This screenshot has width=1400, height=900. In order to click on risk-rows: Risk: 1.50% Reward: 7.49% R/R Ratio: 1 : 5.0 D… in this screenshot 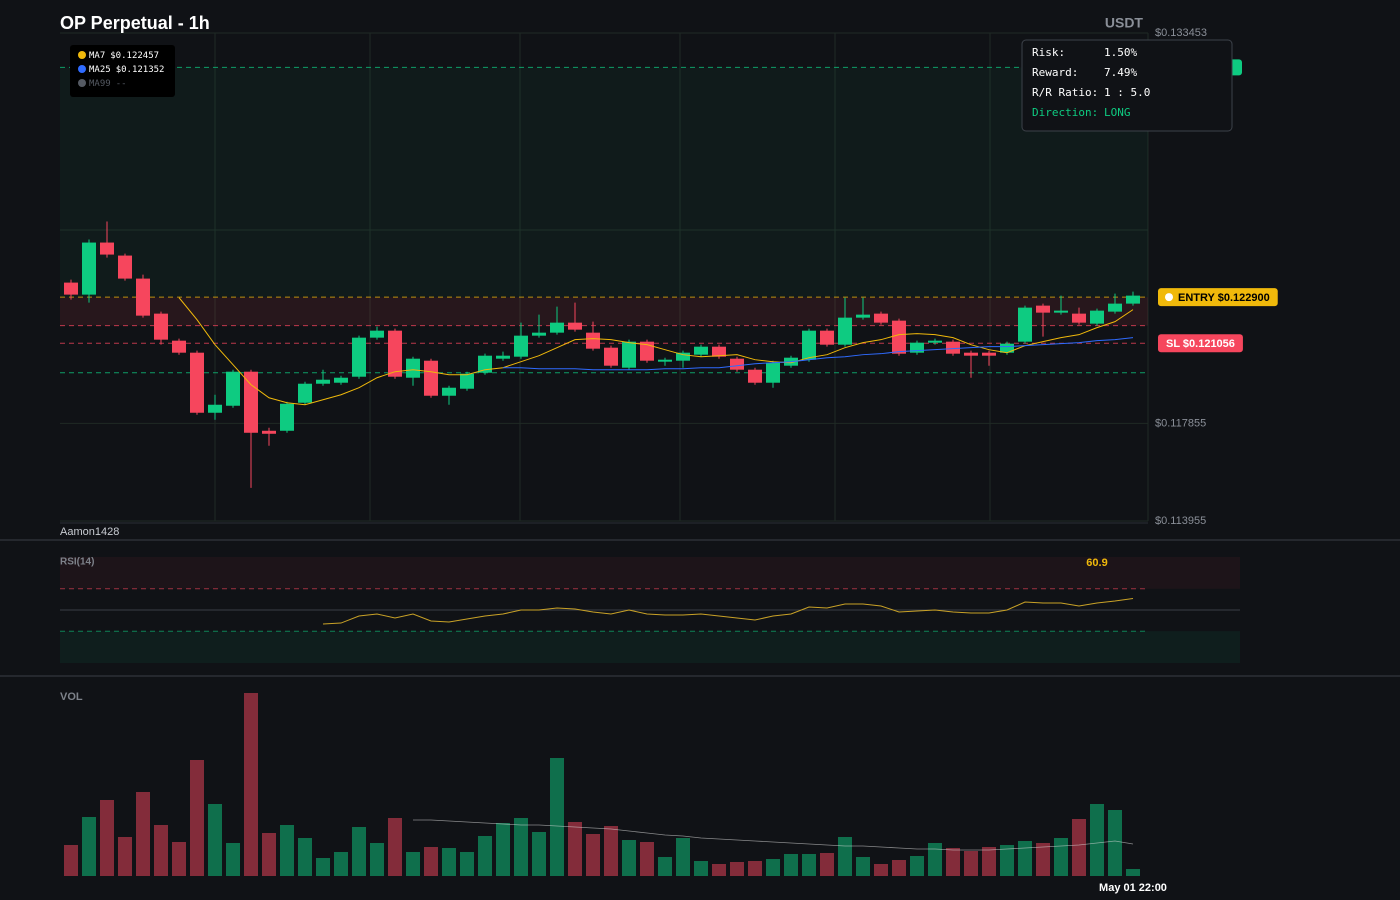, I will do `click(1091, 82)`.